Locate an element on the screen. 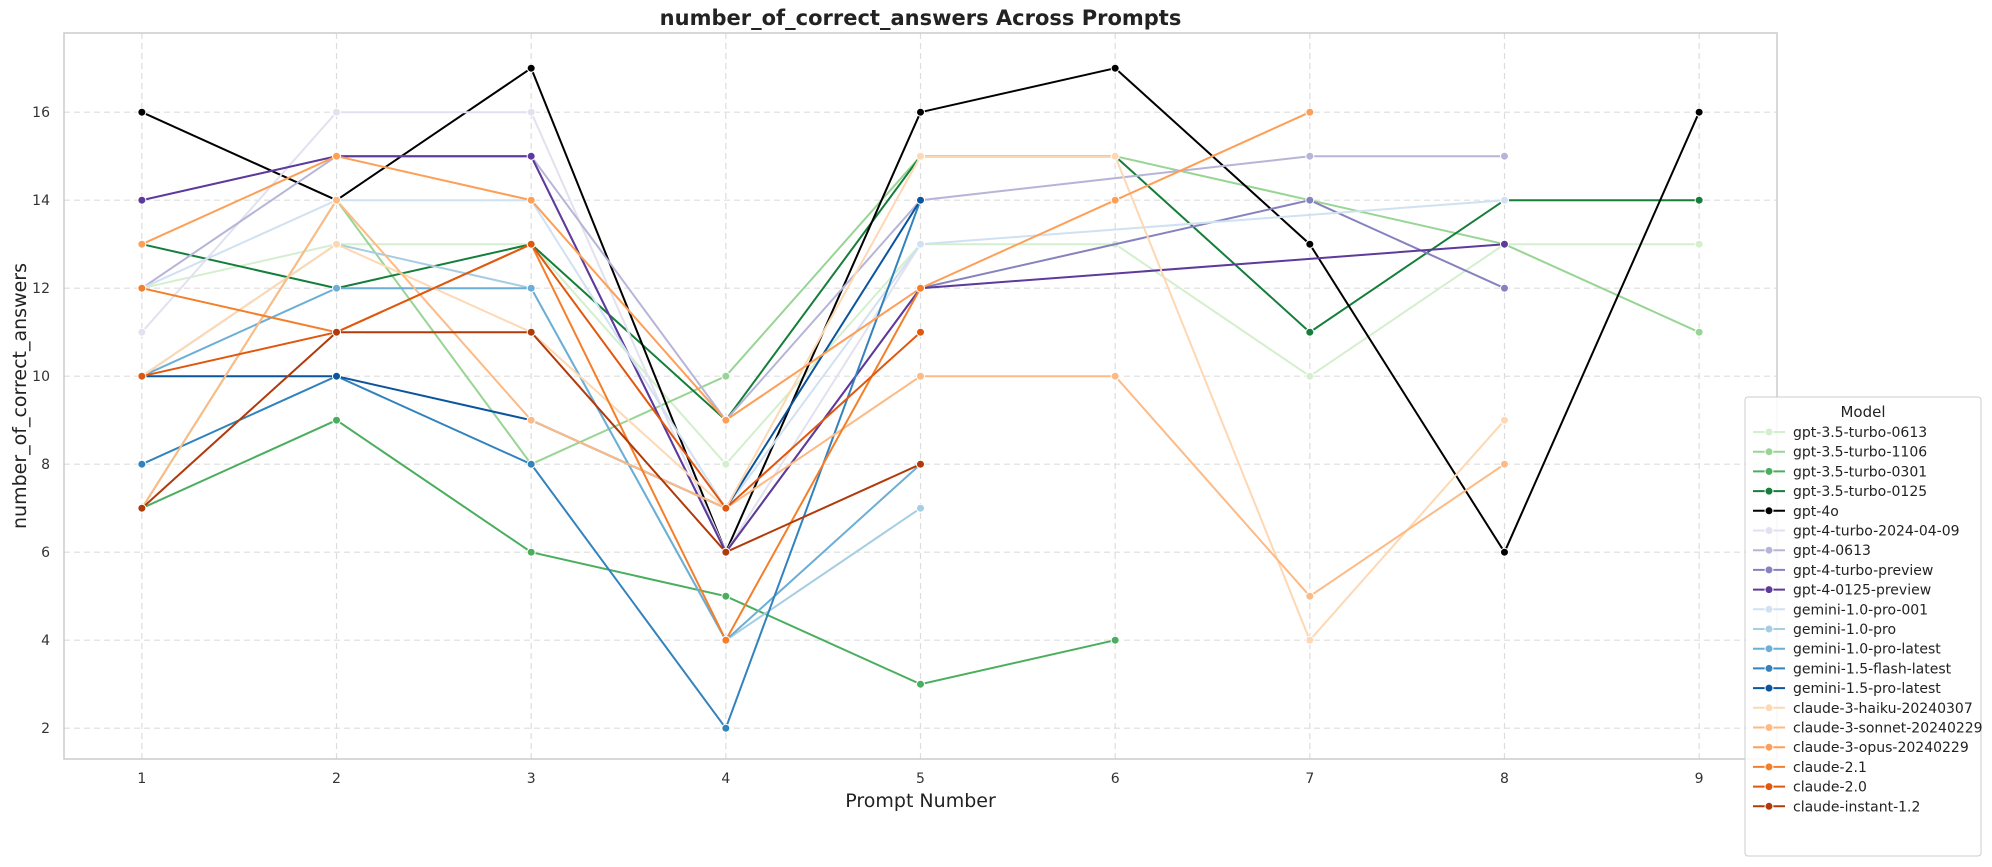  legend-label: claude-2.0 is located at coordinates (1830, 788).